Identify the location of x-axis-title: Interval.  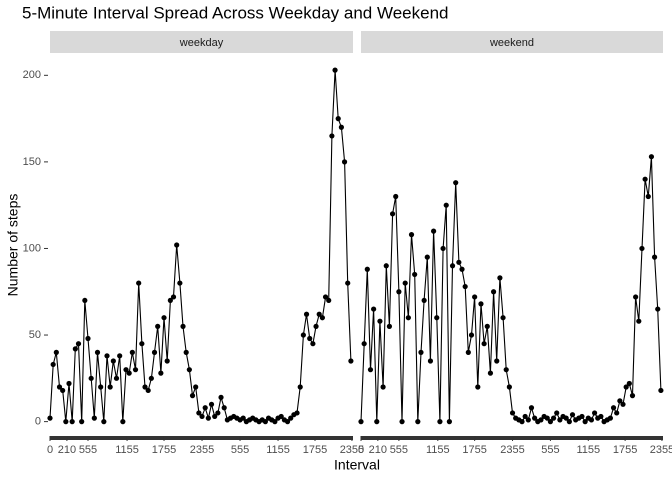
(357, 465).